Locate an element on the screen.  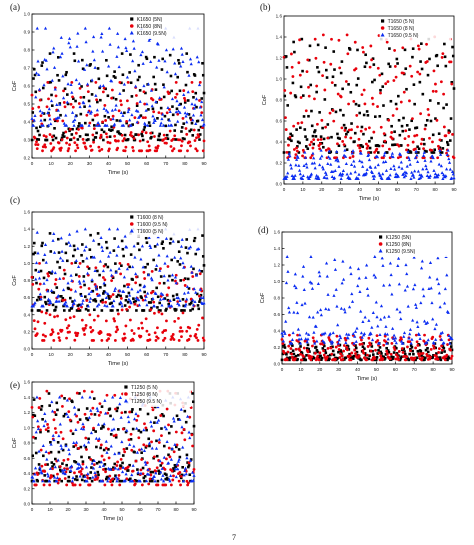
plot-frame is located at coordinates (369, 100).